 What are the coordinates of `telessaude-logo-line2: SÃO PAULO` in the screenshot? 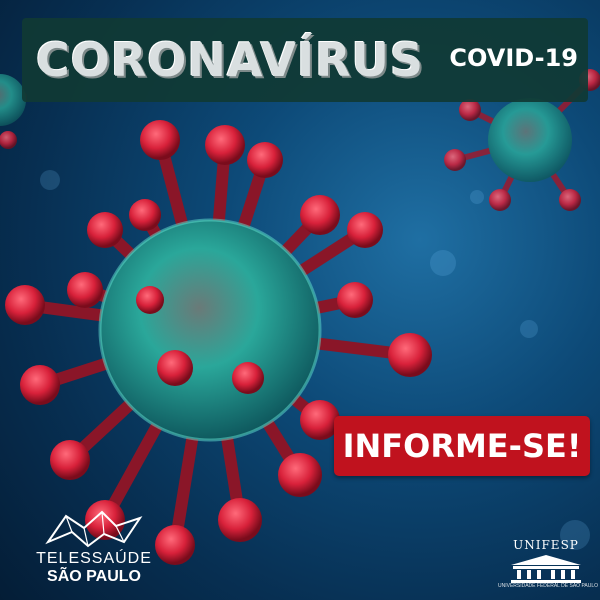 It's located at (94, 576).